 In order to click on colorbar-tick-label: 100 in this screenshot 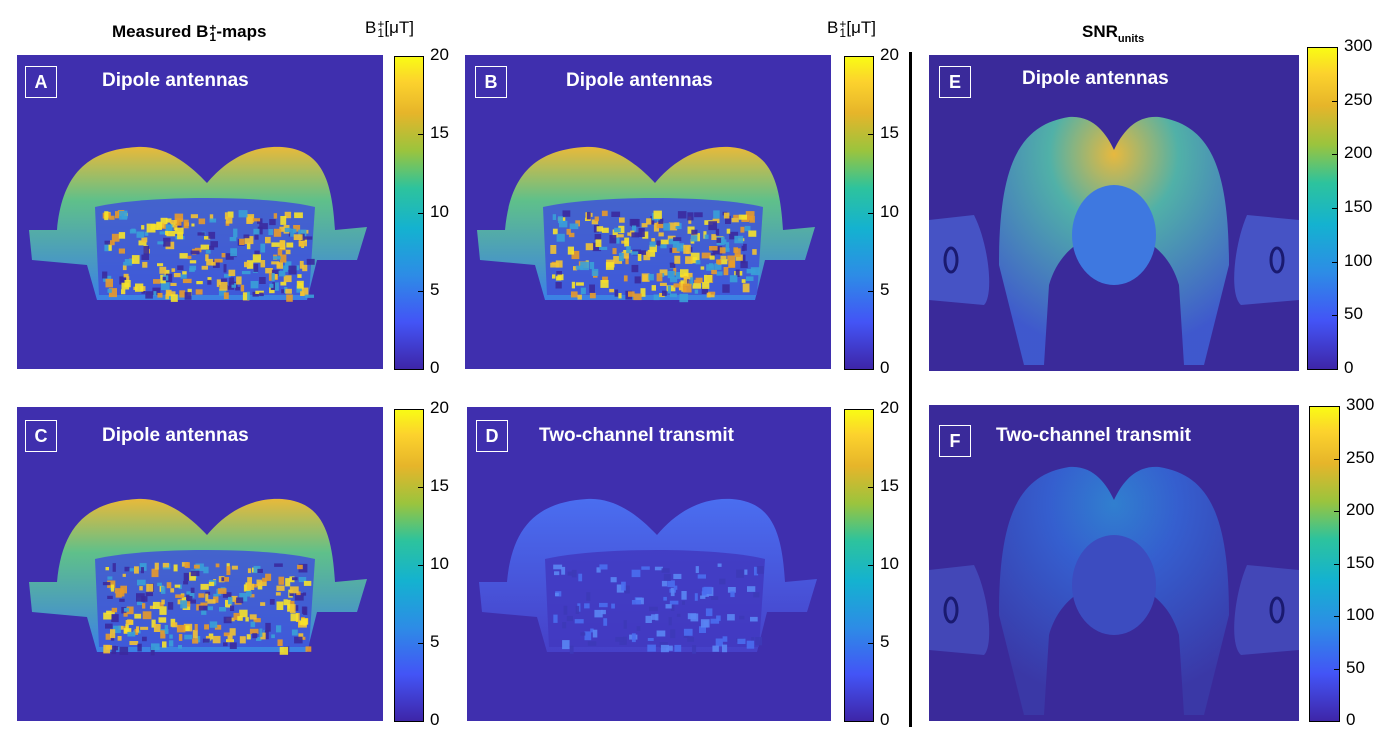, I will do `click(1360, 614)`.